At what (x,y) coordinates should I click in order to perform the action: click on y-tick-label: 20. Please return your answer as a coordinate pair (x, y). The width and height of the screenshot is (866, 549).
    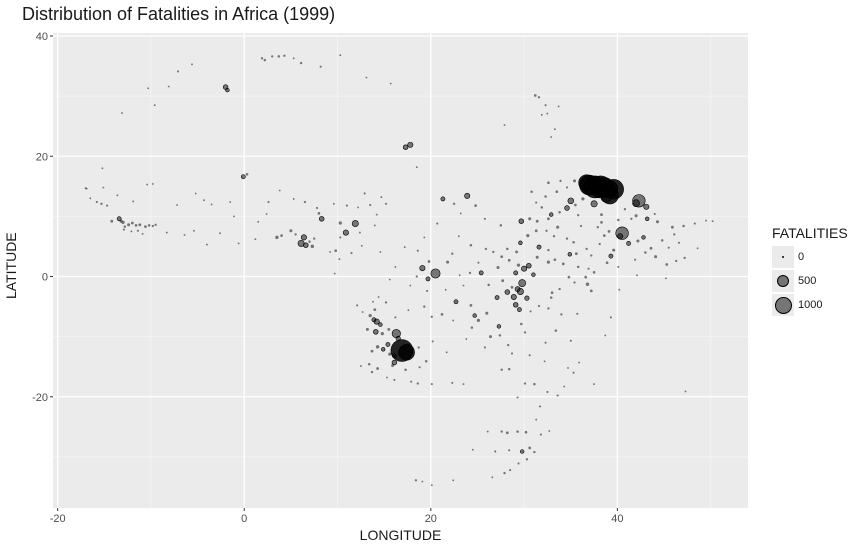
    Looking at the image, I should click on (42, 157).